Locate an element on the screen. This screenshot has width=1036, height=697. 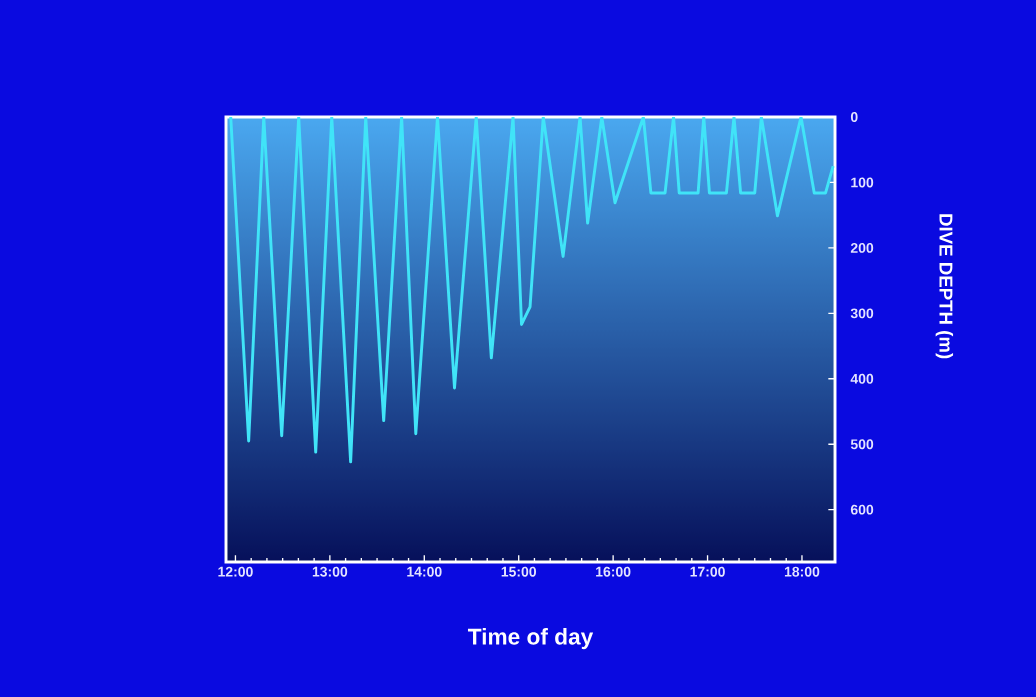
x-tick-label: 13:00 is located at coordinates (330, 571).